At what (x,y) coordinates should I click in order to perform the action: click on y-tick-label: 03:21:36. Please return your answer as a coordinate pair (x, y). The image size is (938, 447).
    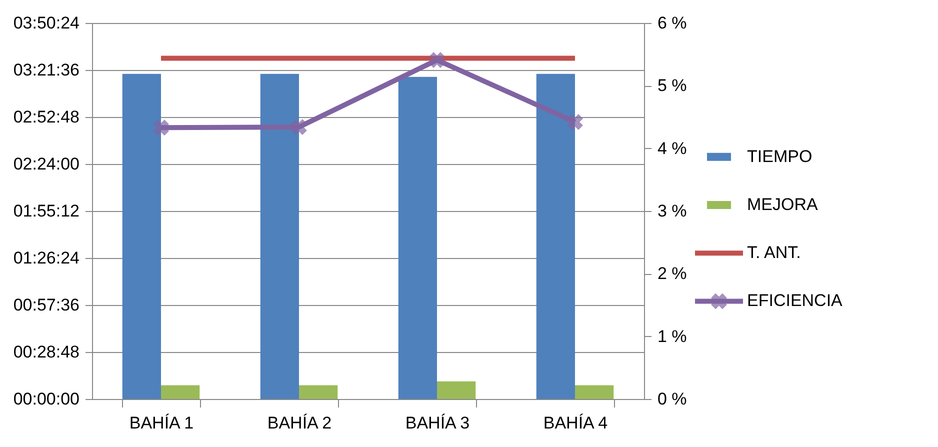
    Looking at the image, I should click on (46, 70).